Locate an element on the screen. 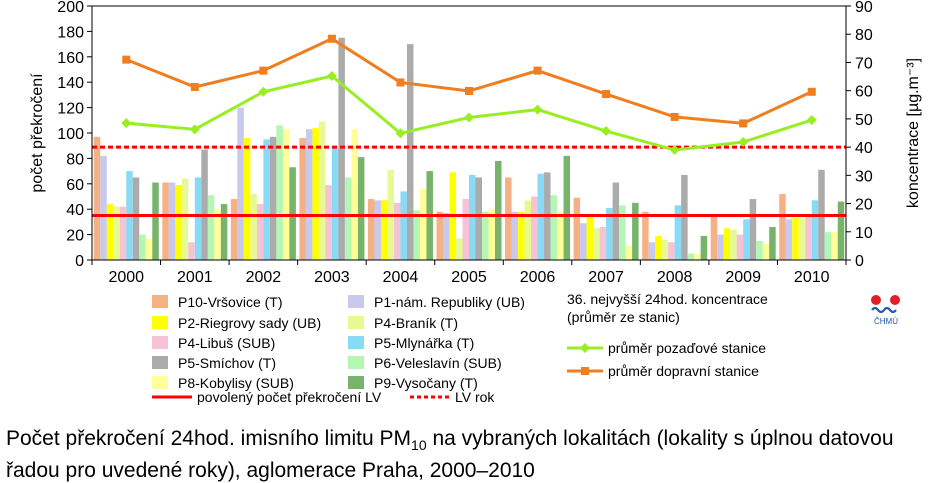 This screenshot has height=483, width=950. point-line2-2001 is located at coordinates (194, 86).